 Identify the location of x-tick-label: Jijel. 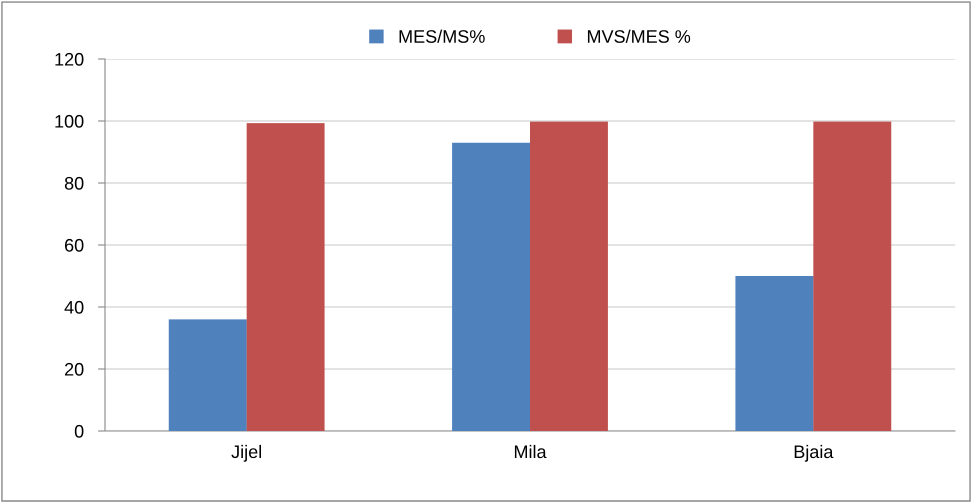
(246, 453).